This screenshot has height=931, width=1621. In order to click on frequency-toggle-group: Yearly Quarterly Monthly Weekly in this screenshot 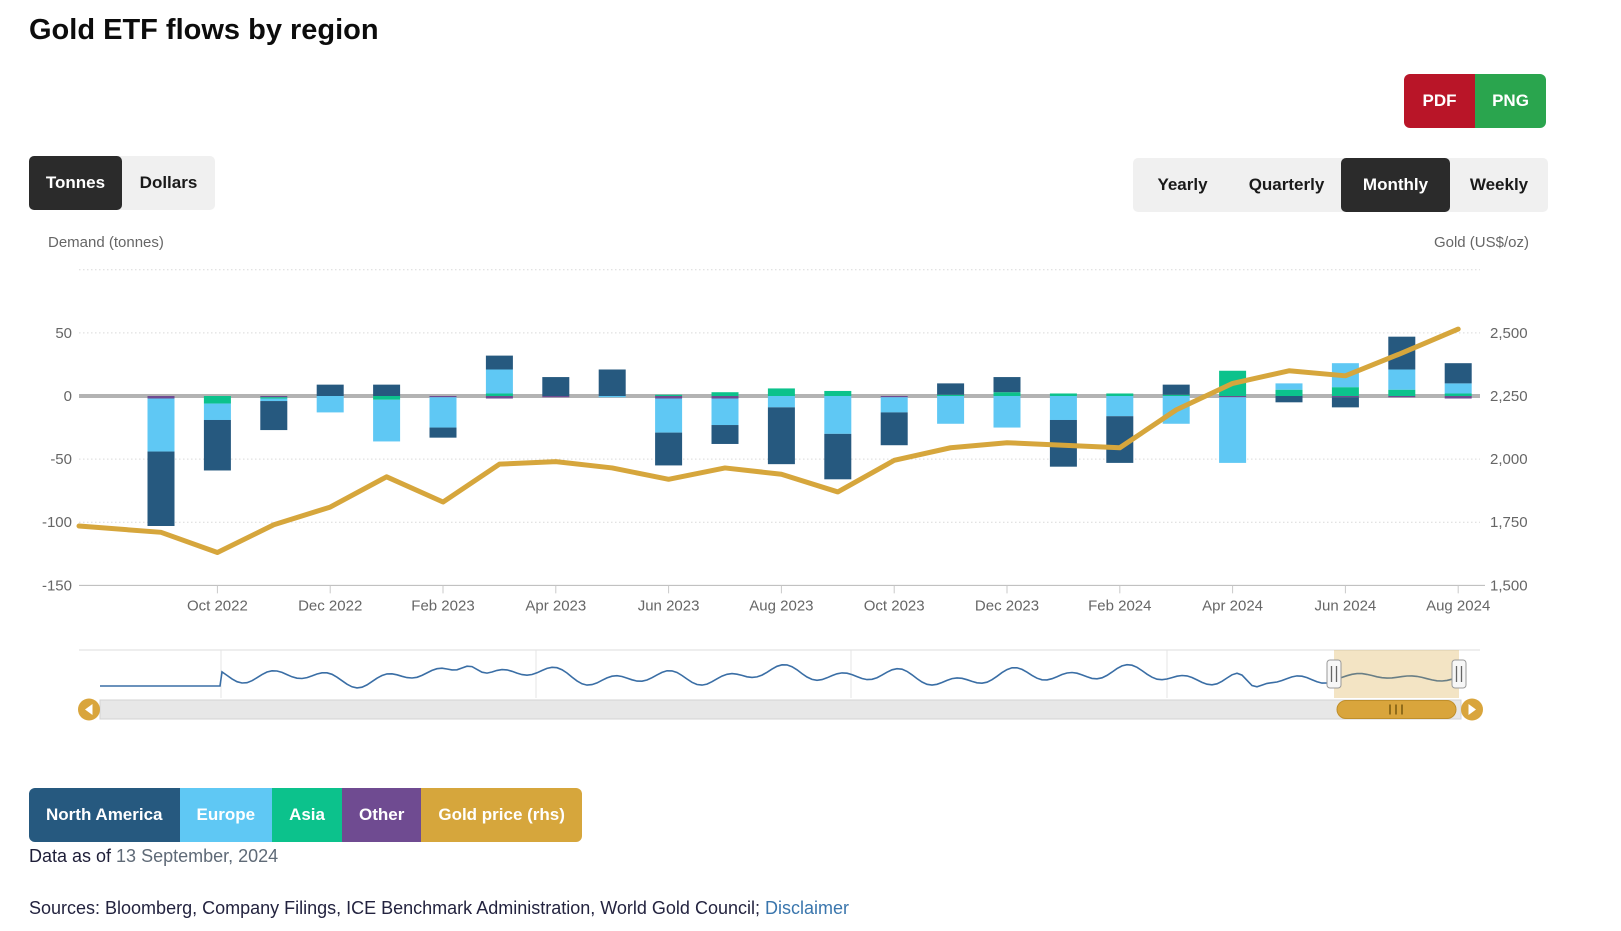, I will do `click(1340, 185)`.